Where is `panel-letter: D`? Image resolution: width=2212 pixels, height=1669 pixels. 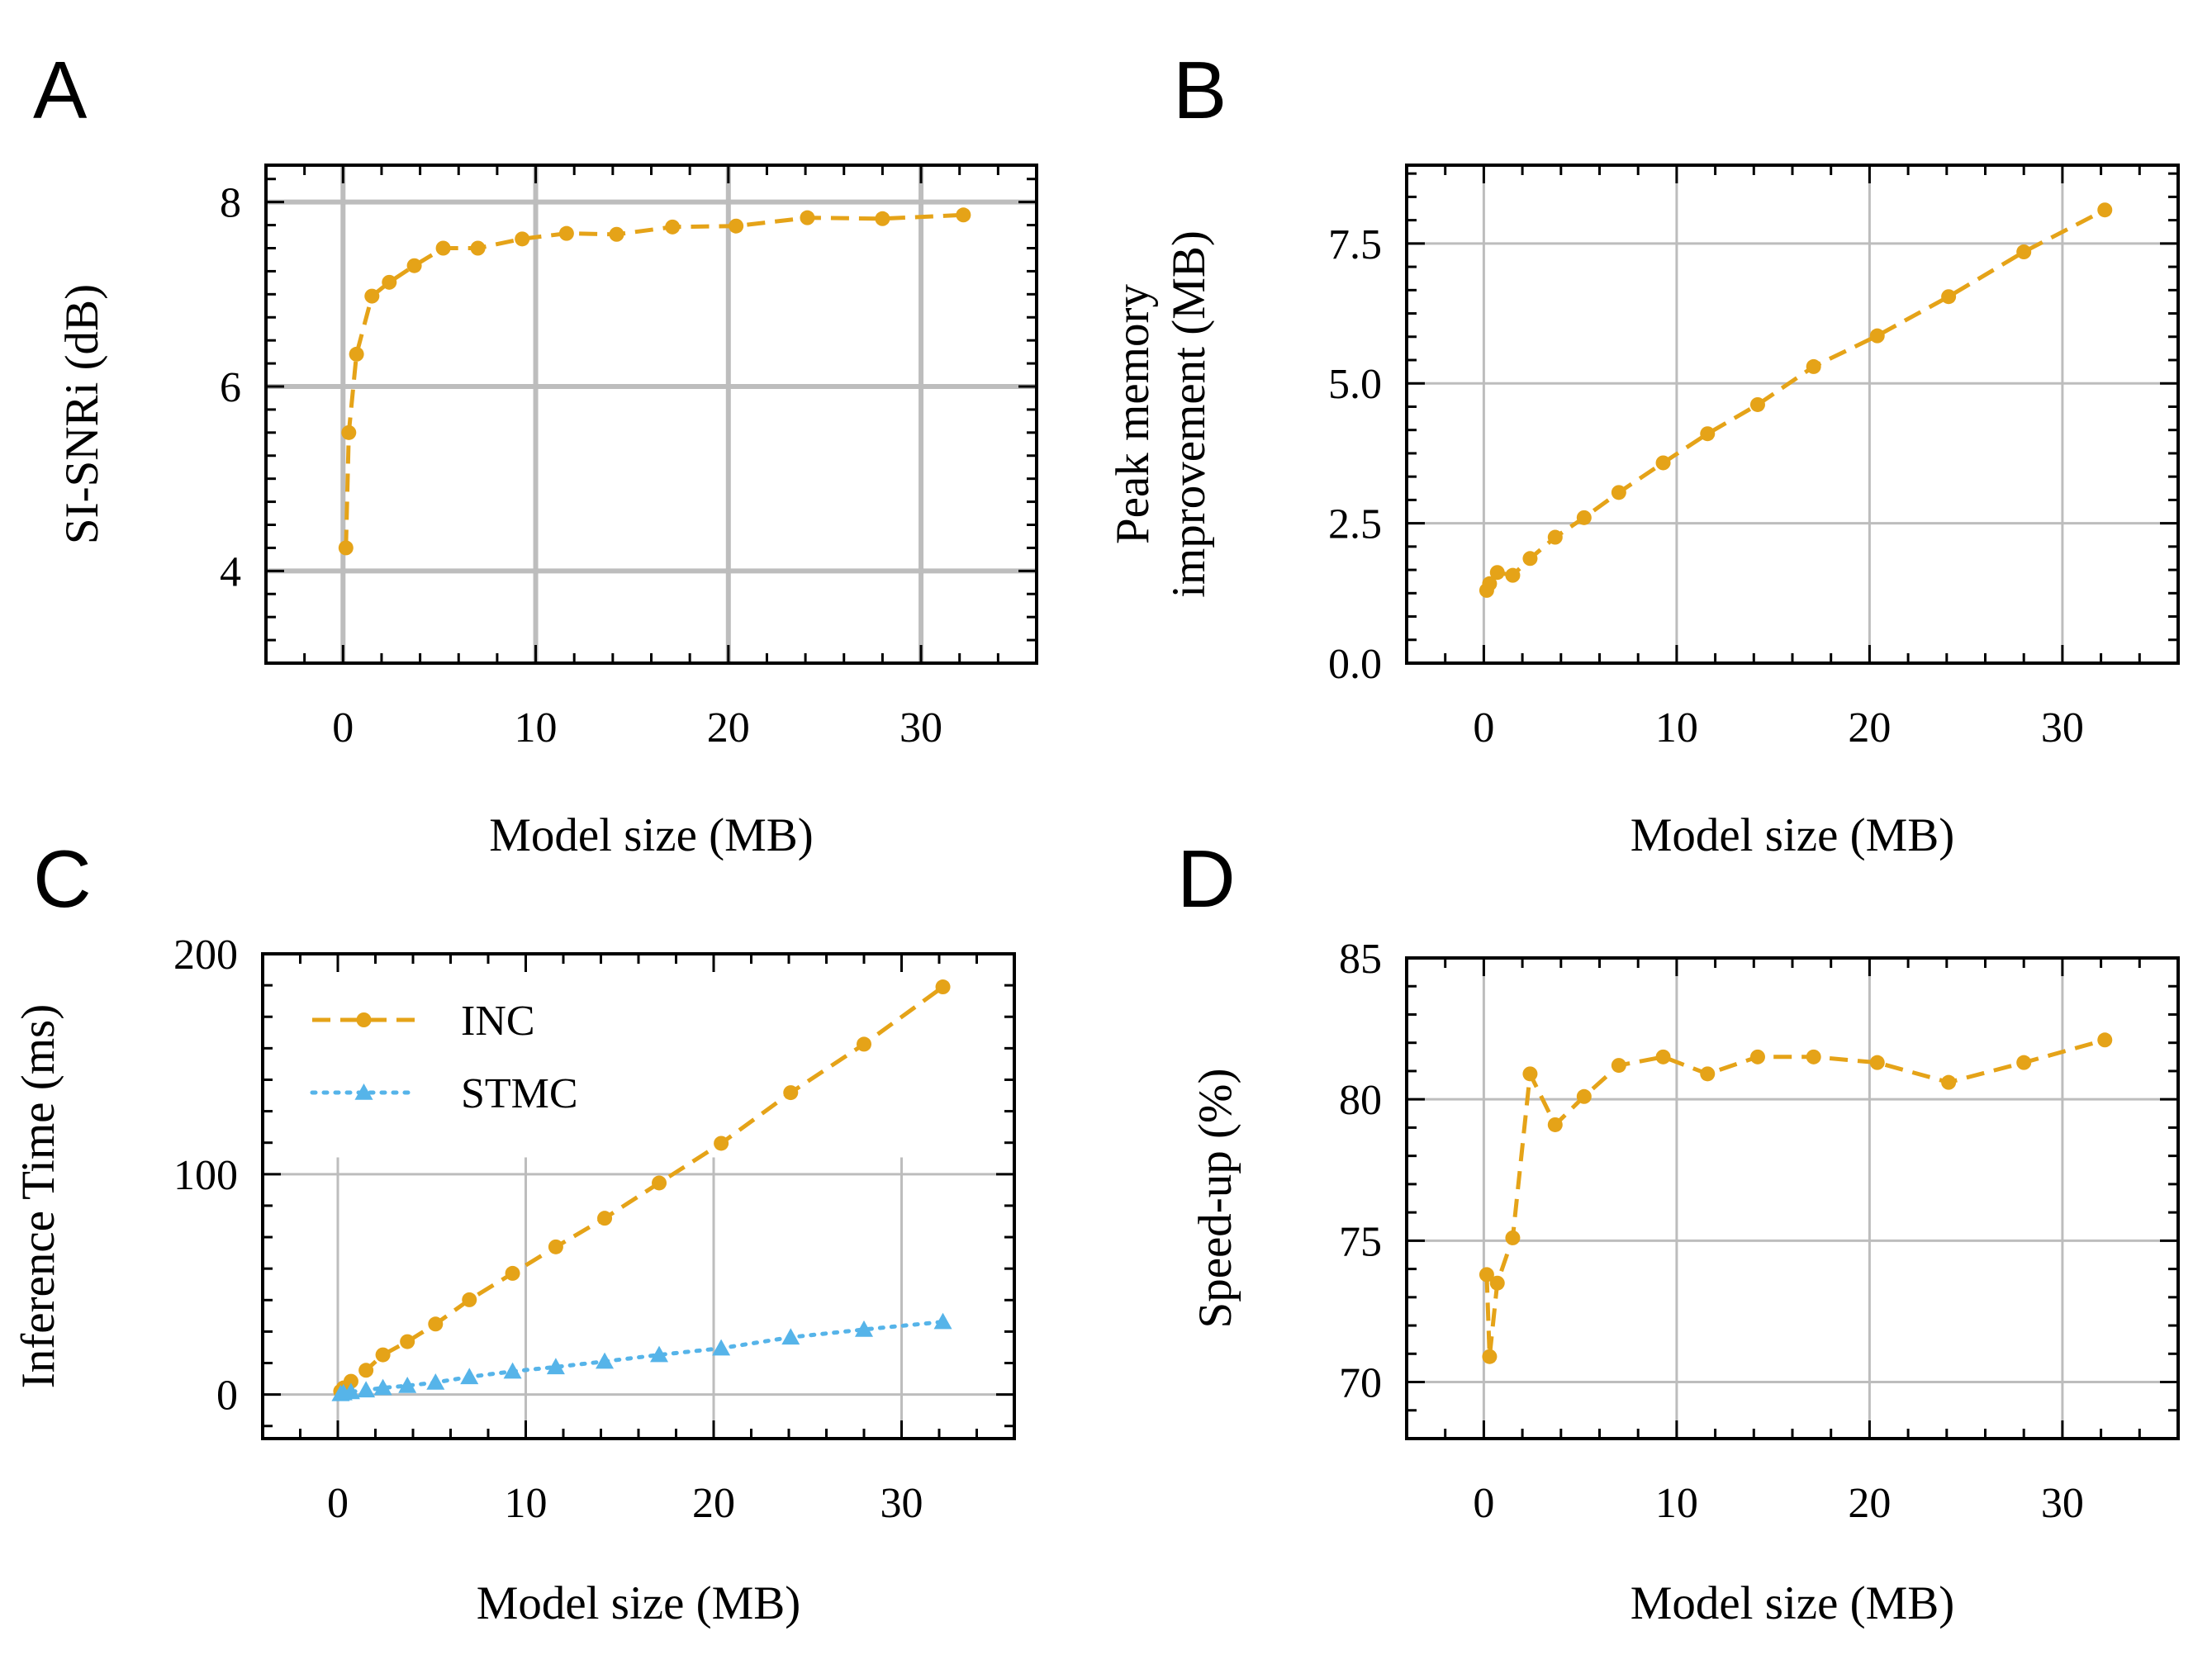 panel-letter: D is located at coordinates (1206, 878).